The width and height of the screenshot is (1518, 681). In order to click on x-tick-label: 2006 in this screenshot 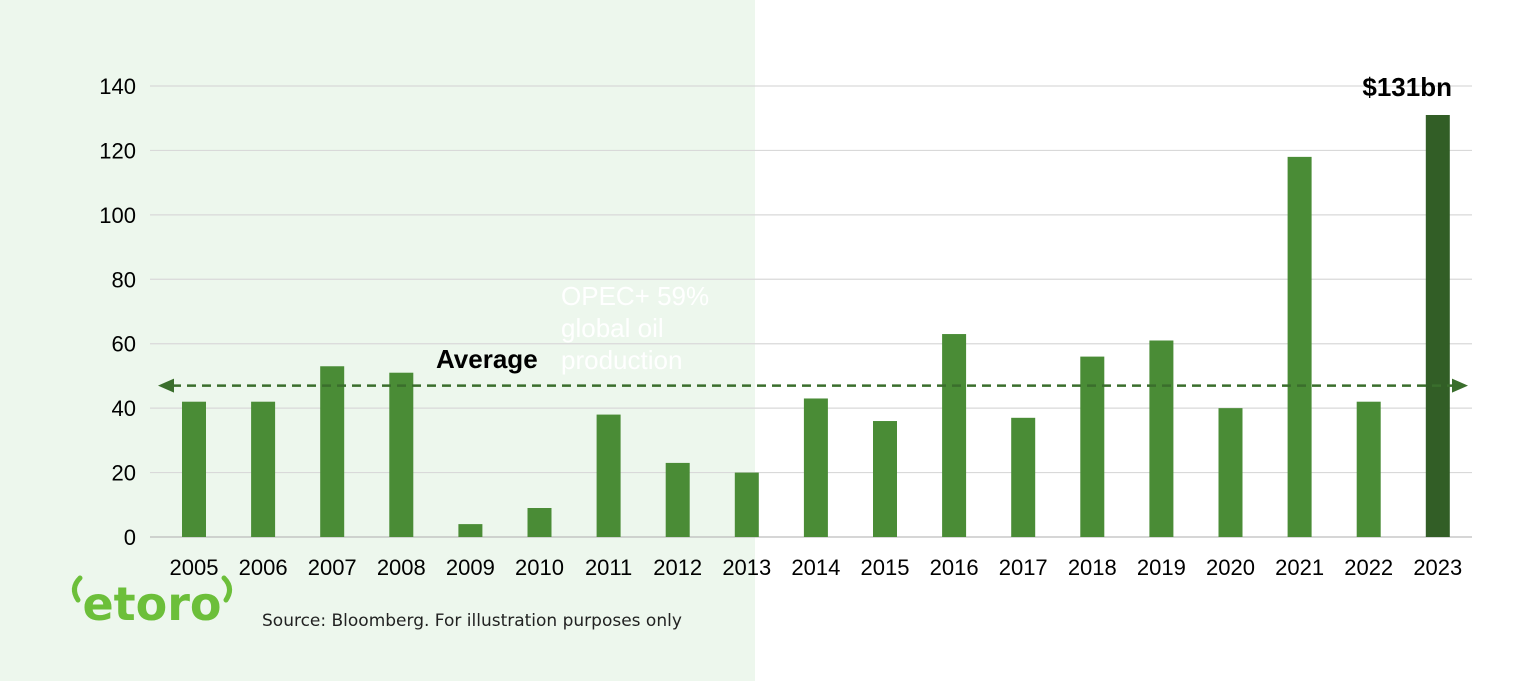, I will do `click(263, 567)`.